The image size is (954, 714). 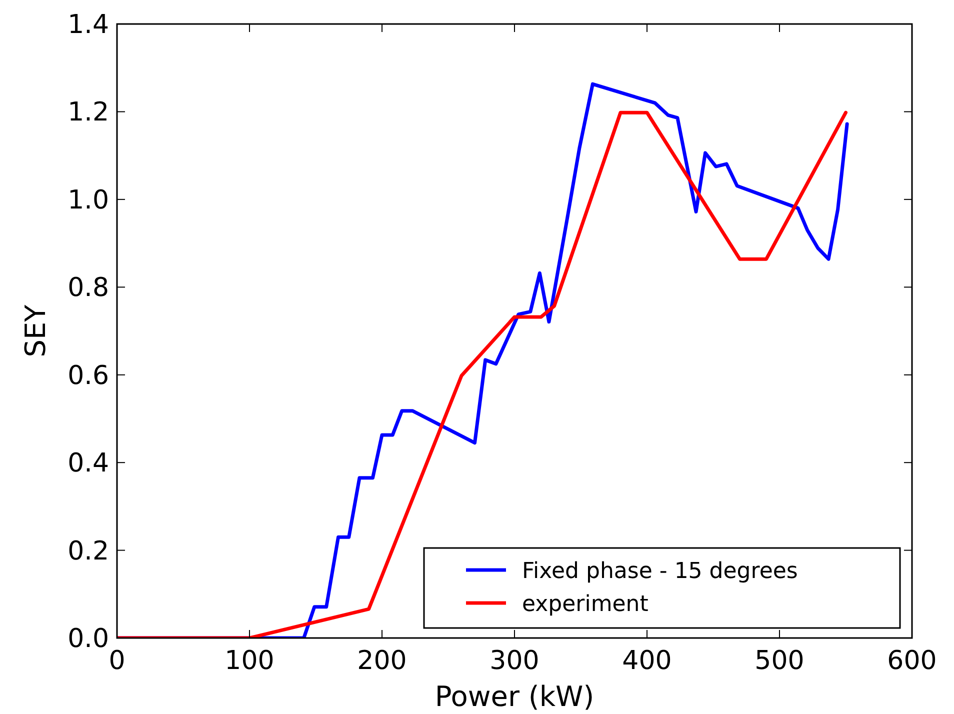 I want to click on y-tick-label: 1.2, so click(x=88, y=113).